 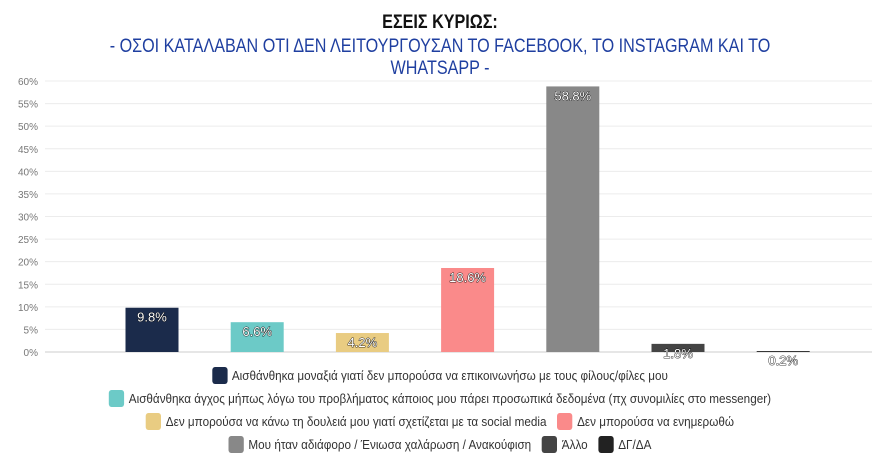 What do you see at coordinates (28, 82) in the screenshot?
I see `y-tick-label: 60%` at bounding box center [28, 82].